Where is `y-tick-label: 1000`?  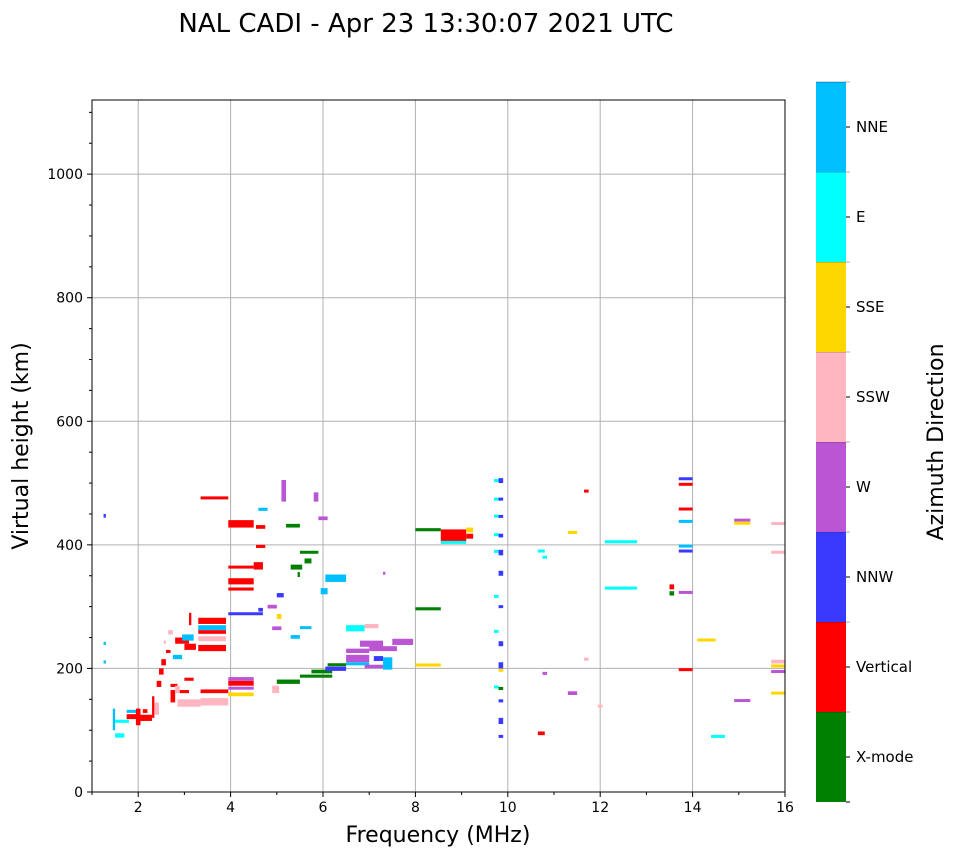
y-tick-label: 1000 is located at coordinates (65, 175).